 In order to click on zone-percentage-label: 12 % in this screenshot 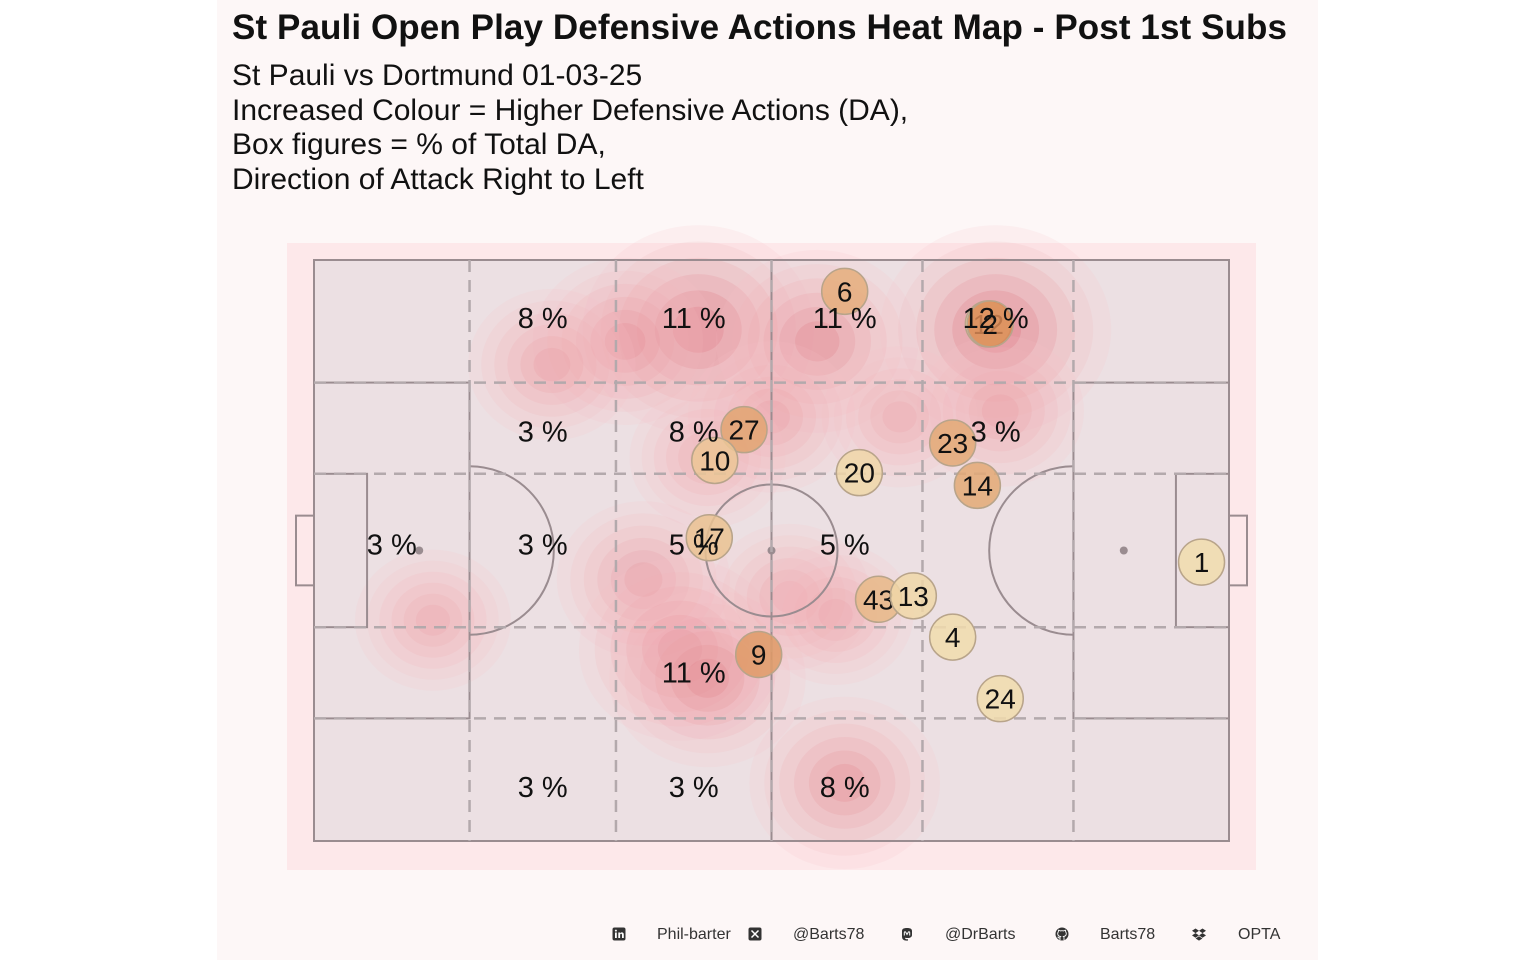, I will do `click(996, 319)`.